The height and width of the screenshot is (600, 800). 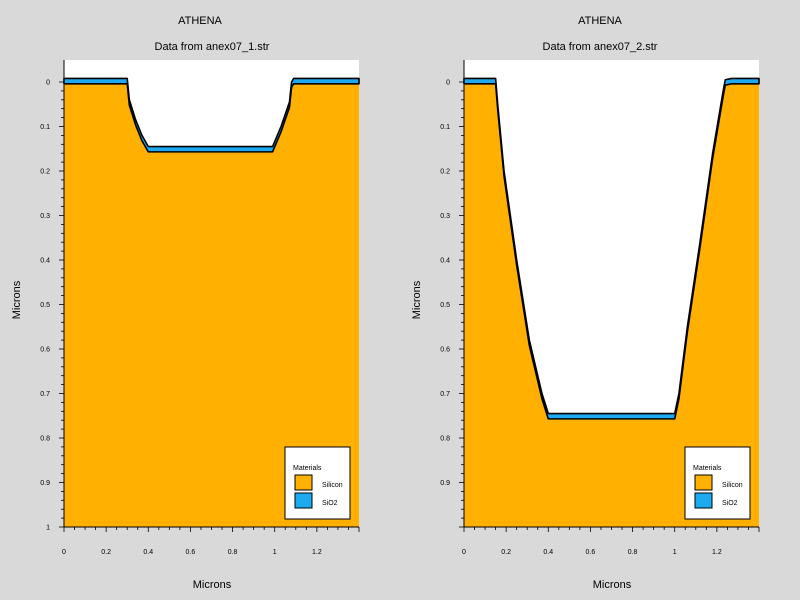 I want to click on y-axis-ticks: 0 0.1 0.2 0.3 0.4 0.5 0.6 0.7 0.8 0.9 1, so click(x=52, y=296).